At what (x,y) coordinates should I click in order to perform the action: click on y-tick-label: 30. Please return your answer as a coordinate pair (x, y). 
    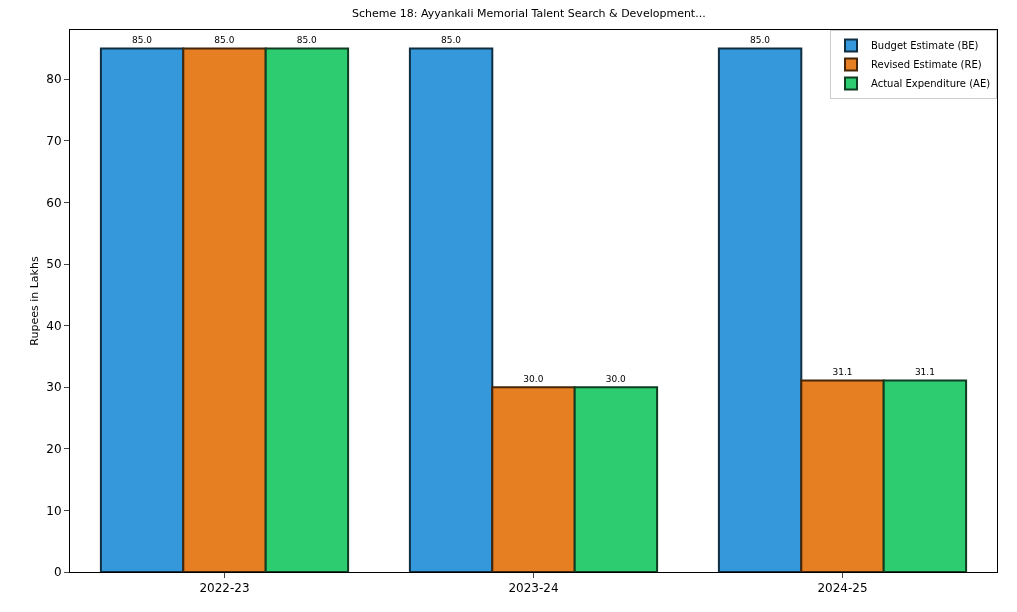
    Looking at the image, I should click on (54, 387).